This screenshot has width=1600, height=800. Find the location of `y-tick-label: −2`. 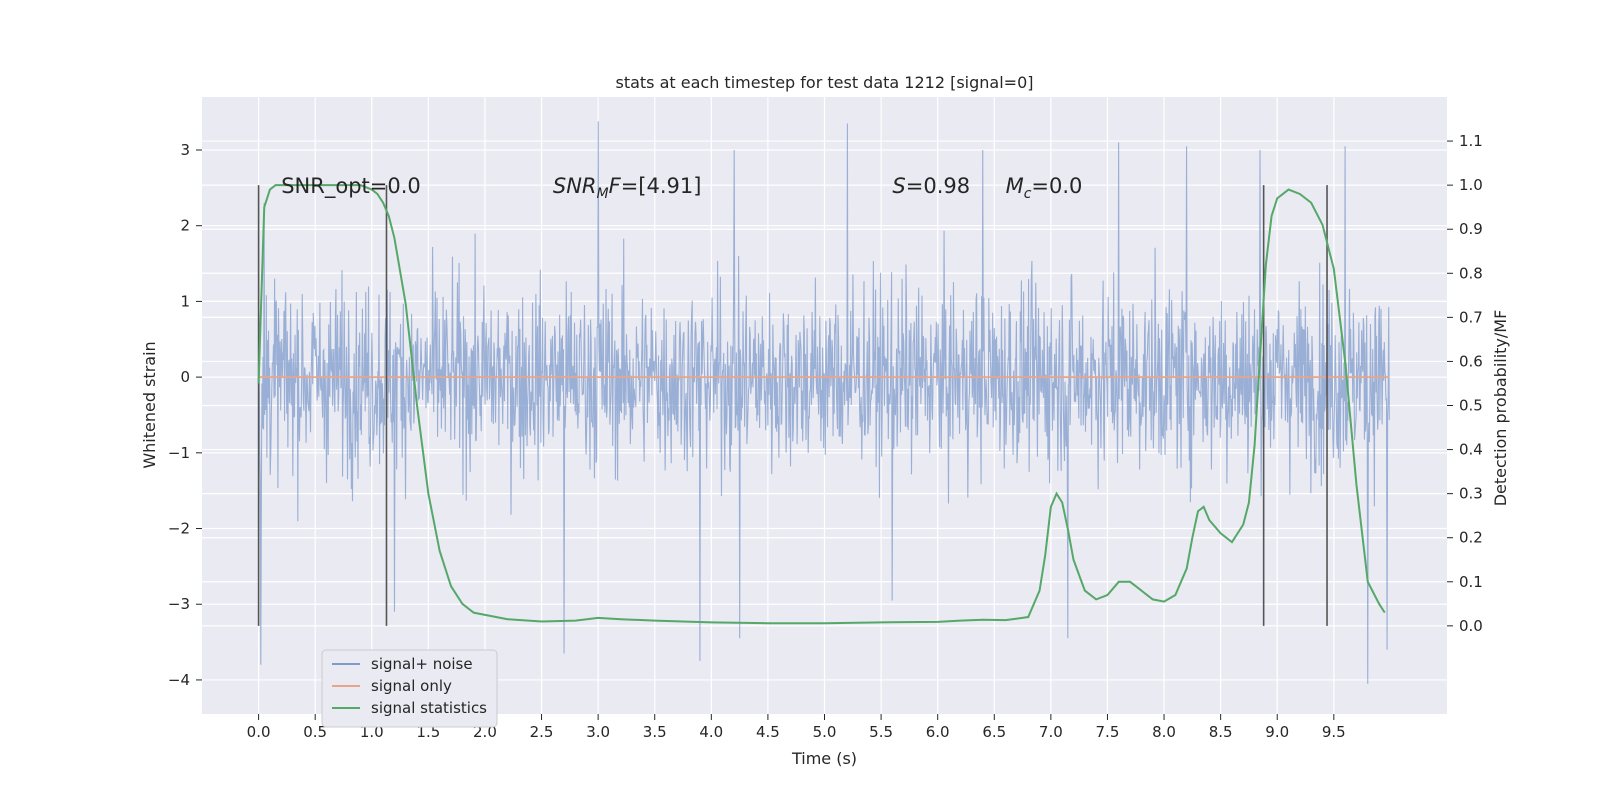

y-tick-label: −2 is located at coordinates (179, 529).